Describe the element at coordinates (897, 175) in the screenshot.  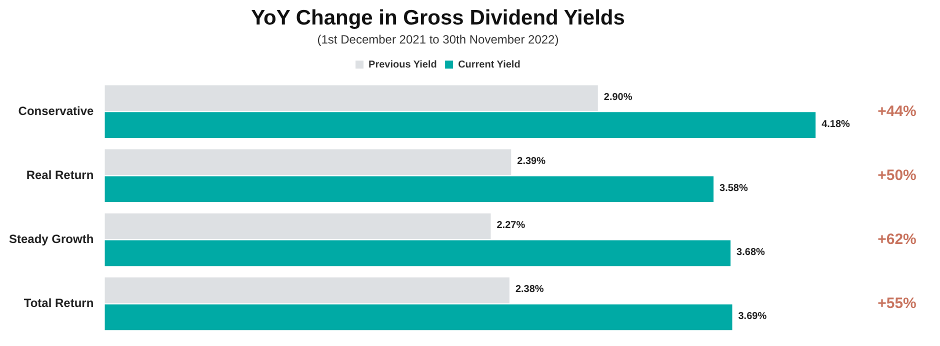
I see `text: +50%` at that location.